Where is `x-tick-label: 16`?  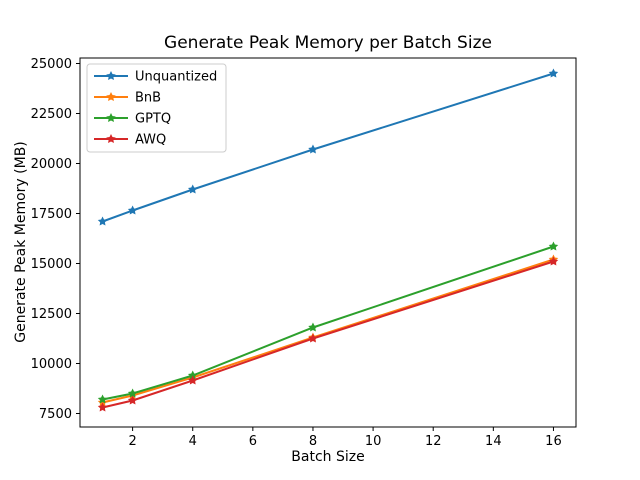
x-tick-label: 16 is located at coordinates (553, 441).